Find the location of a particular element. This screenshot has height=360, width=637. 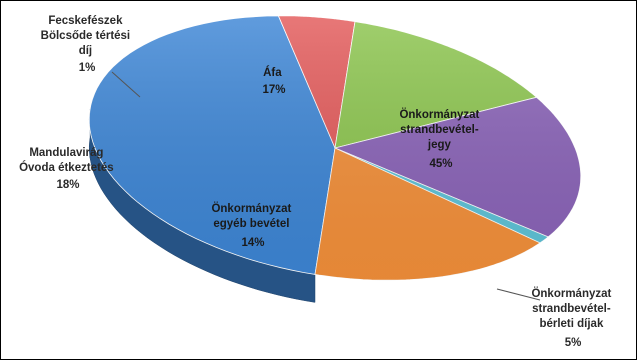

slice-label-afa: Áfa 17% is located at coordinates (273, 81).